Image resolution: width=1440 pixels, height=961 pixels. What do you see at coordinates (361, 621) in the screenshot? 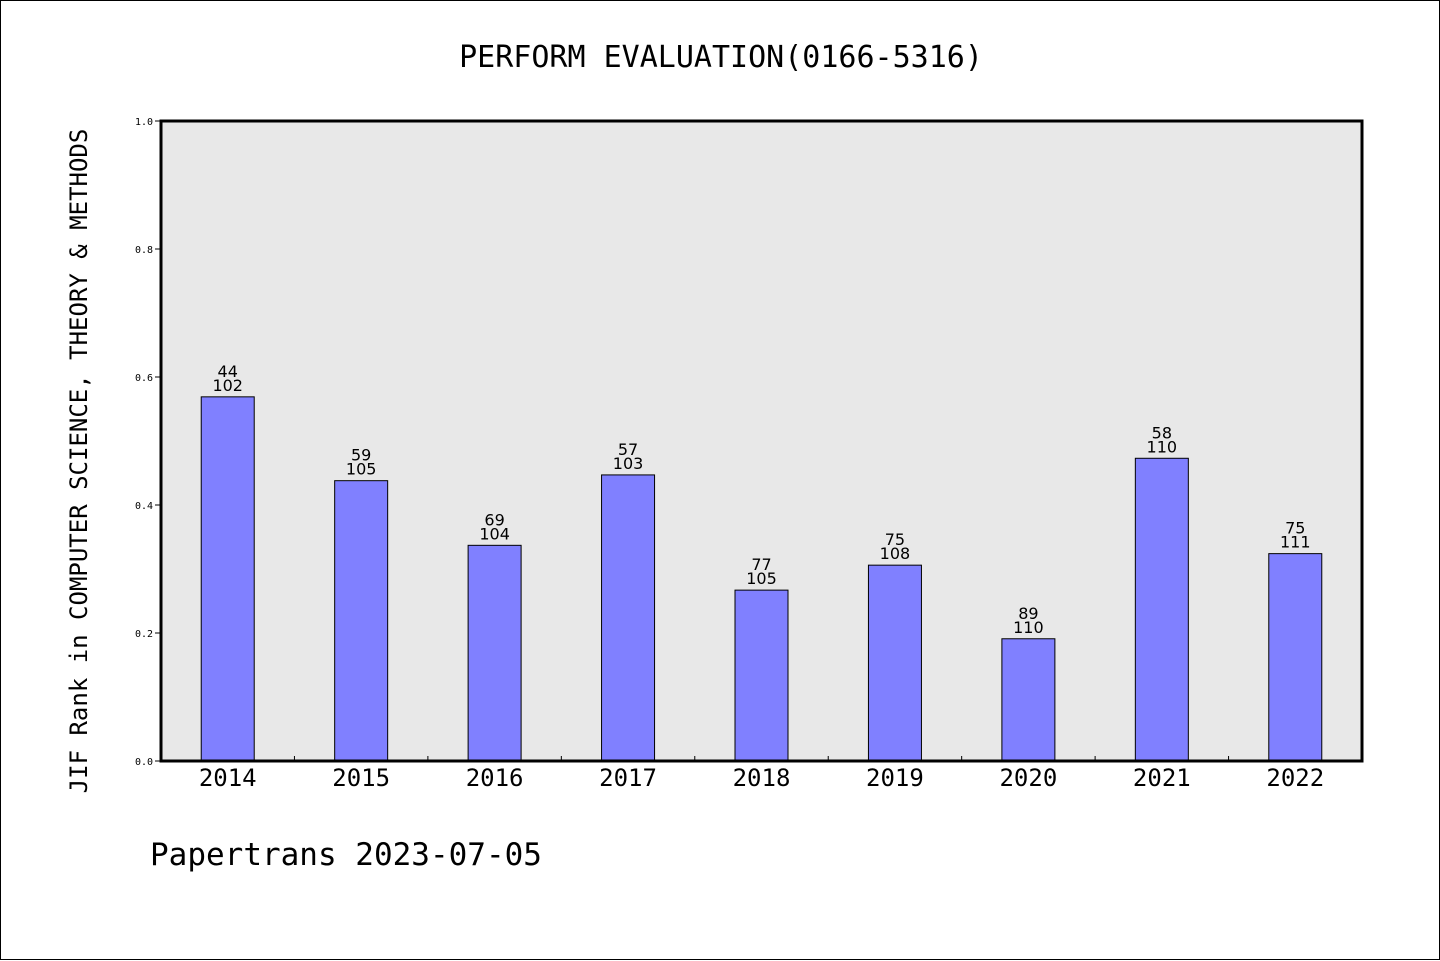
I see `bar-2015` at bounding box center [361, 621].